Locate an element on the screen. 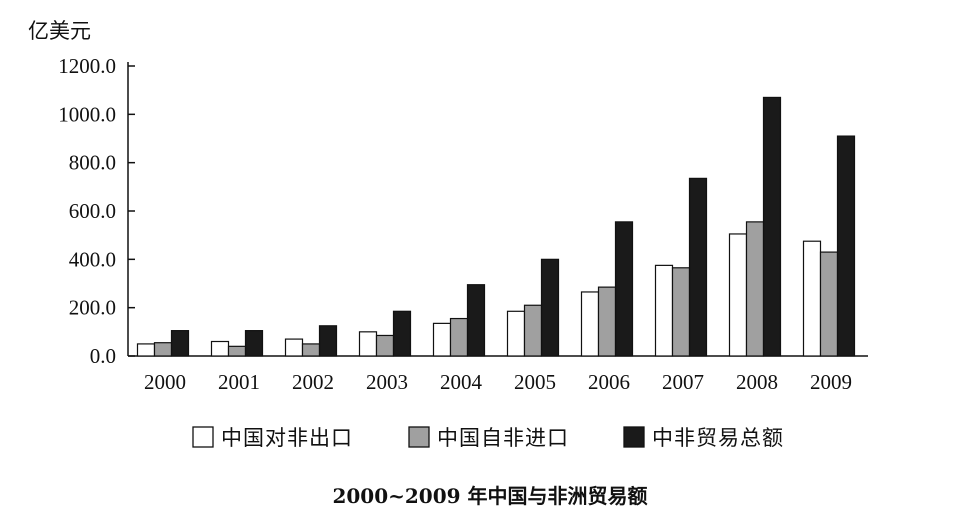 The image size is (980, 532). chart-title: 2000~2009 年中国与非洲贸易额 is located at coordinates (489, 496).